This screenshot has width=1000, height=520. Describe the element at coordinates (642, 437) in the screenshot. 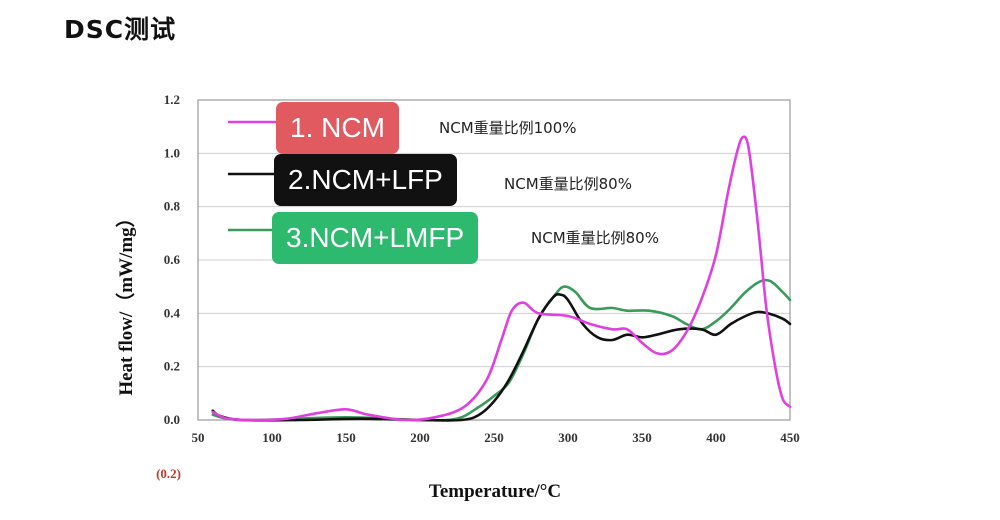

I see `x-tick-label: 350` at that location.